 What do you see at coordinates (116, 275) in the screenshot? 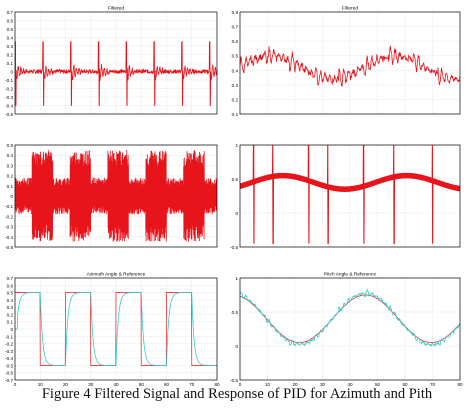
I see `chart-title: Azimuth Angle & Reference` at bounding box center [116, 275].